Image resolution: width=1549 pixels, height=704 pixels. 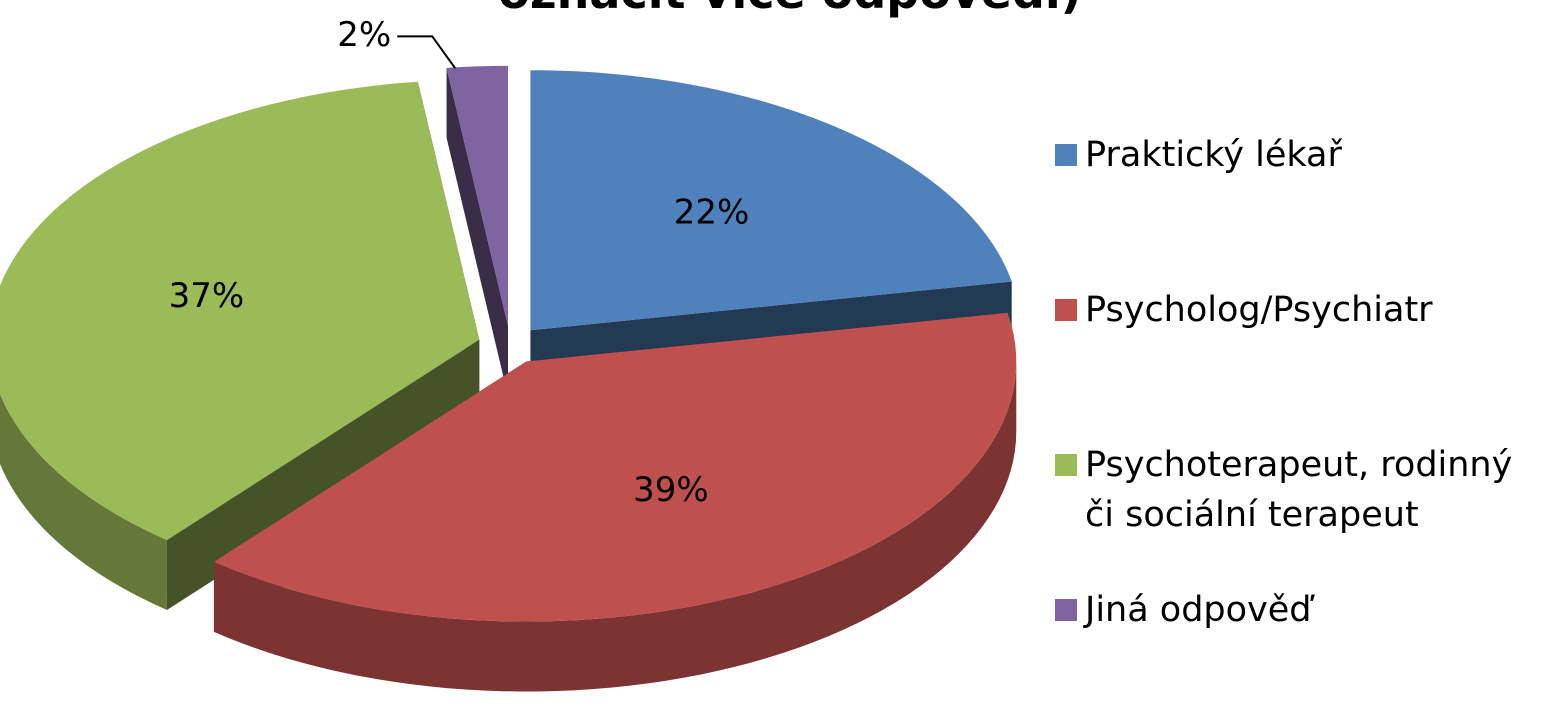 I want to click on data-label: 2%, so click(x=364, y=35).